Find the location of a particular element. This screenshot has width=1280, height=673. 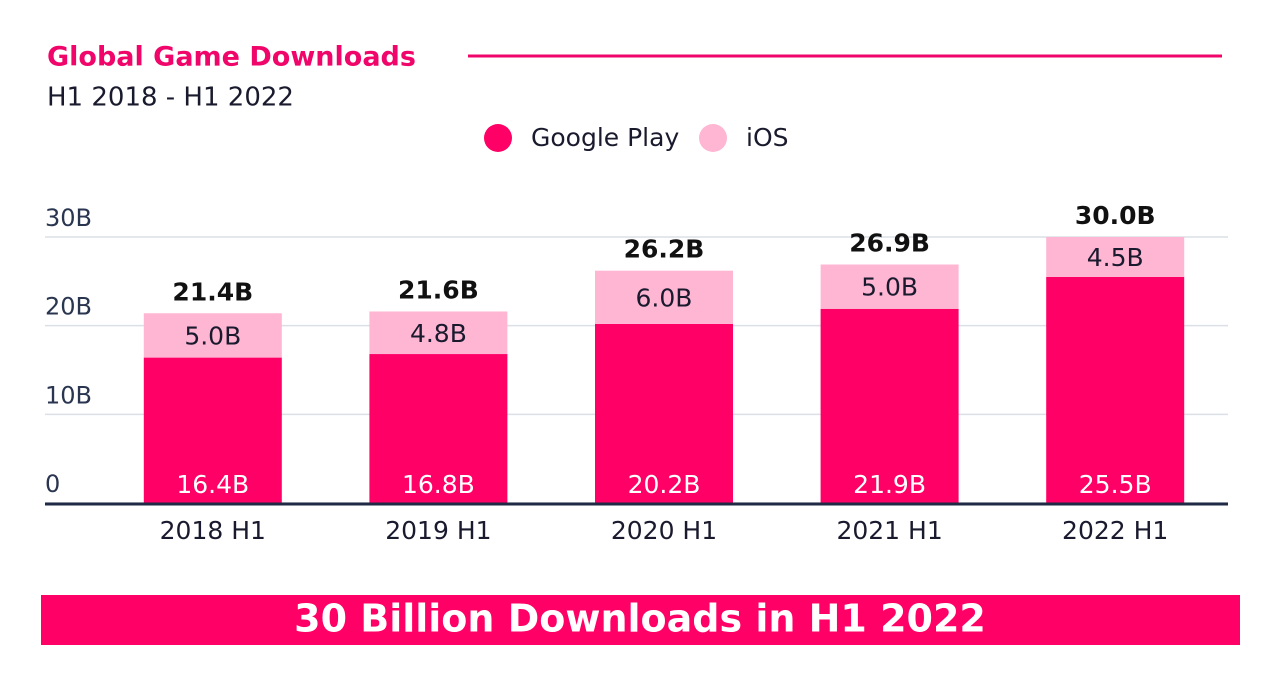

chart-subtitle: H1 2018 - H1 2022 is located at coordinates (170, 98).